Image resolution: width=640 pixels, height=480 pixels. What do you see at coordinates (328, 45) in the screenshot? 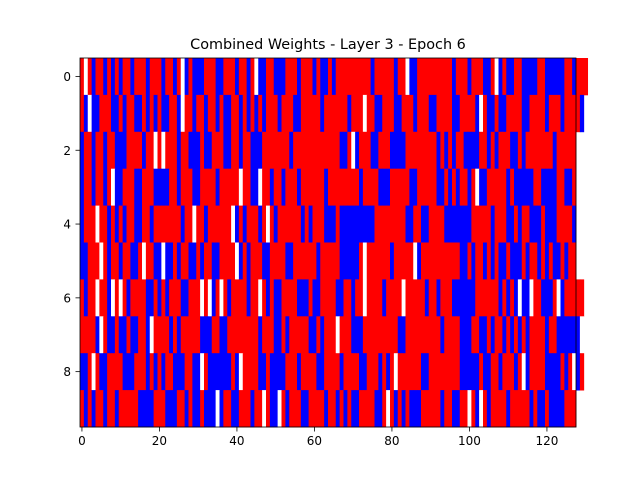
I see `chart-title: Combined Weights - Layer 3 - Epoch 6` at bounding box center [328, 45].